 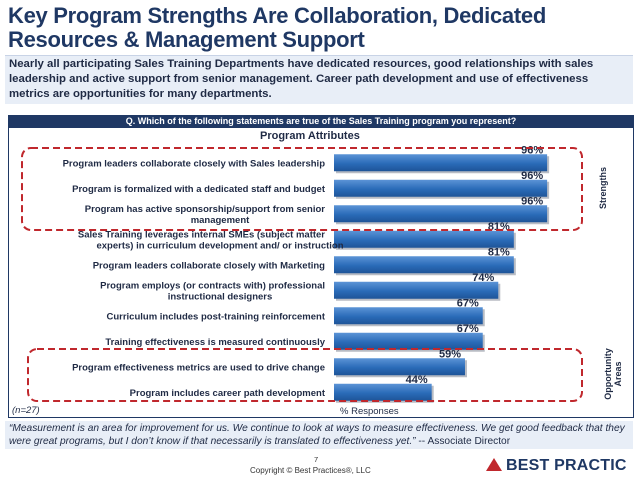 I want to click on opportunity-areas-label: Opportunity Areas, so click(x=613, y=374).